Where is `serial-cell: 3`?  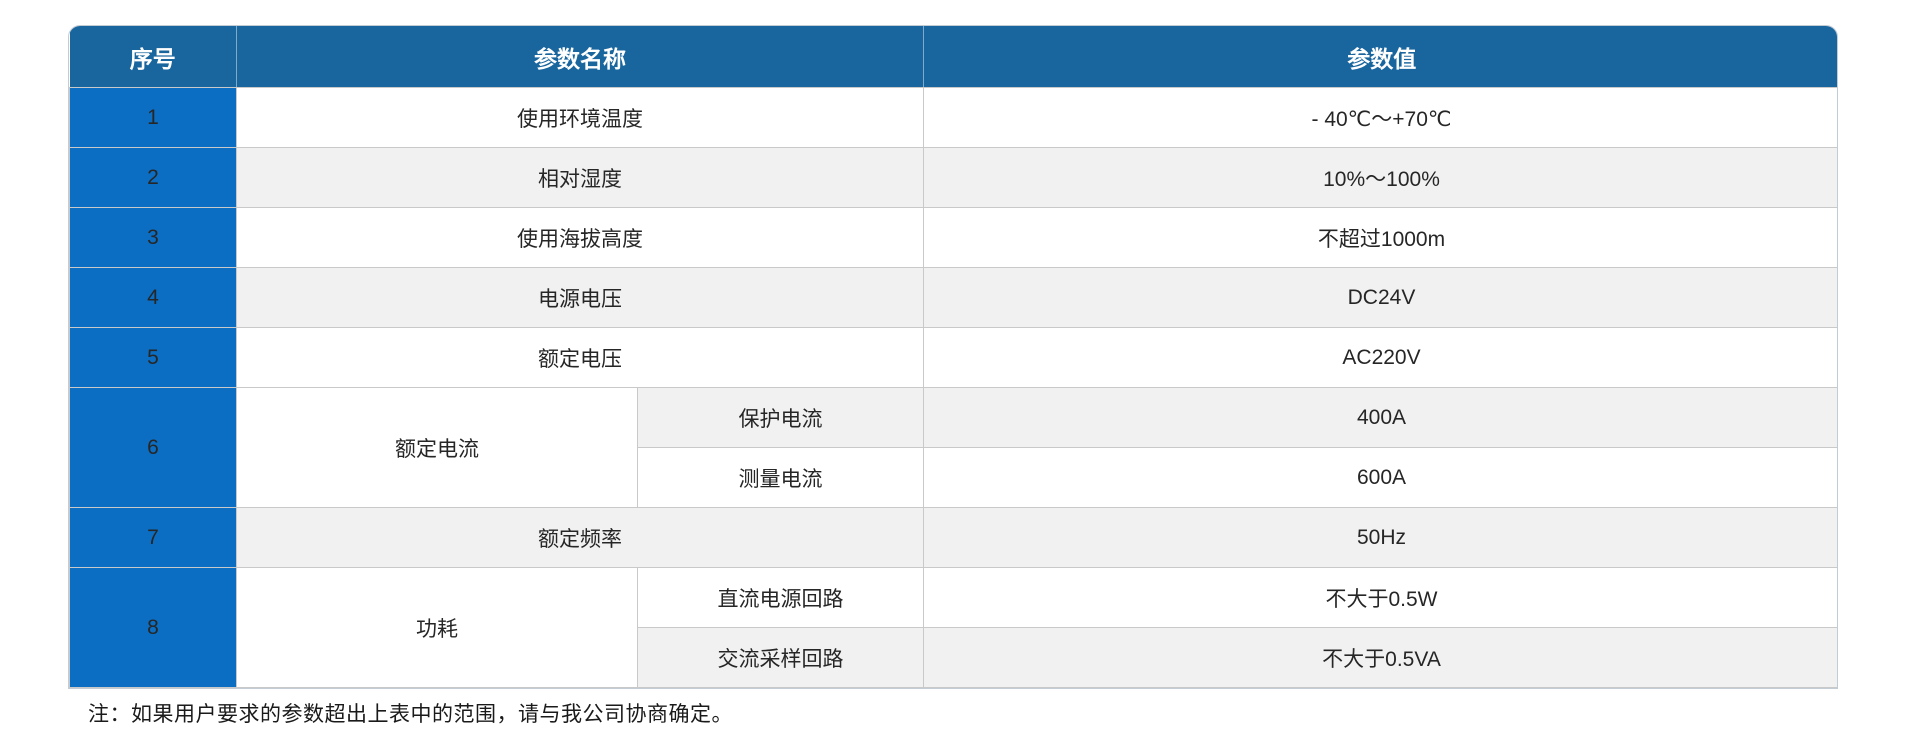 serial-cell: 3 is located at coordinates (153, 237).